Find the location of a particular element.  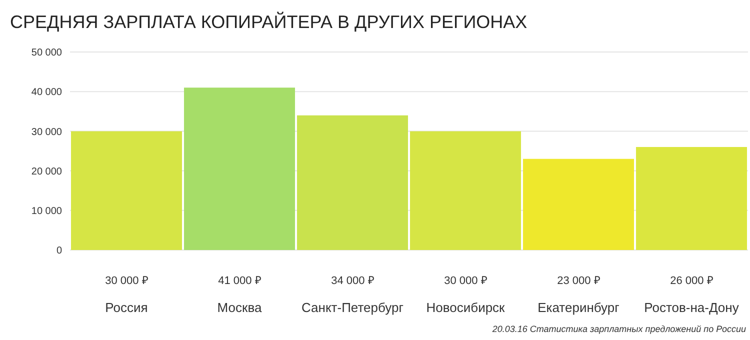

chart-title: СРЕДНЯЯ ЗАРПЛАТА КОПИРАЙТЕРА В ДРУГИХ РЕГИОНАХ is located at coordinates (269, 22).